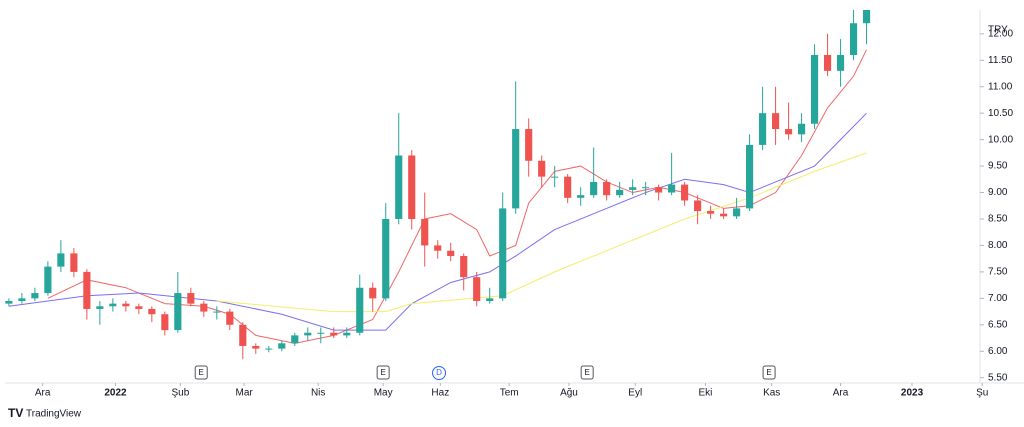 The width and height of the screenshot is (1024, 427). I want to click on x-tick-label: Eki, so click(705, 393).